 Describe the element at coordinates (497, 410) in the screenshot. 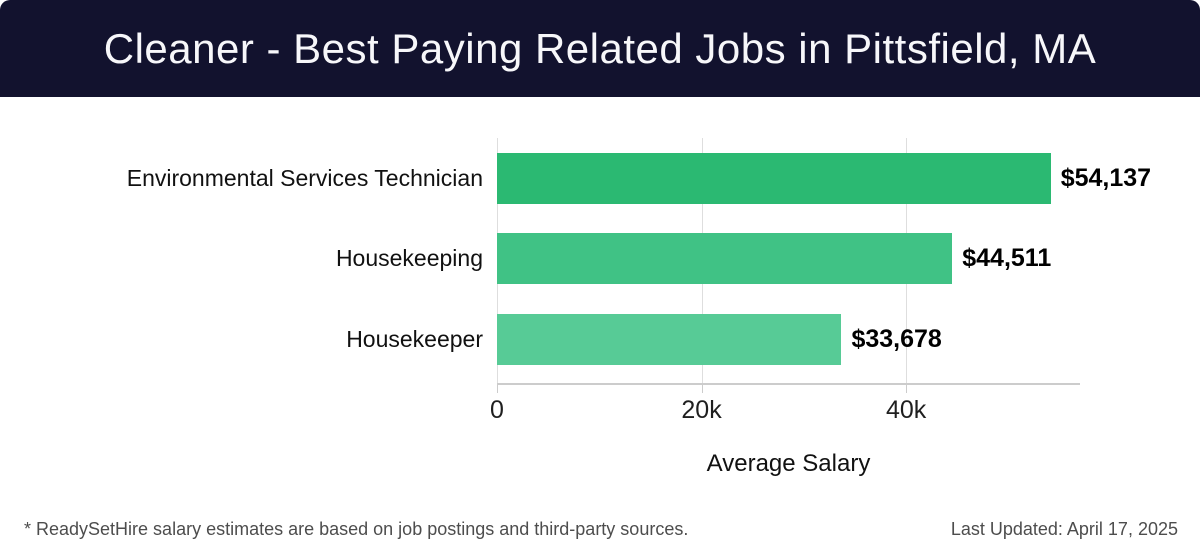

I see `tick-label: 0` at that location.